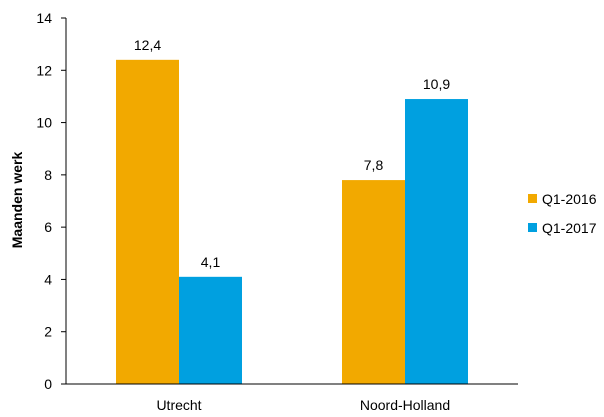 The image size is (604, 417). What do you see at coordinates (147, 221) in the screenshot?
I see `bar-q1-2016-utrecht` at bounding box center [147, 221].